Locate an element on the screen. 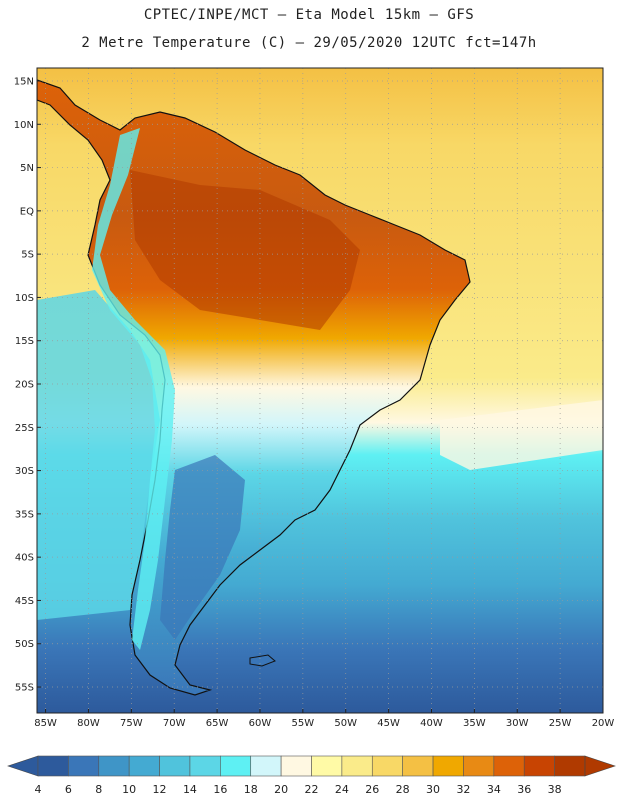 The width and height of the screenshot is (618, 800). lon-tick-label: 35W is located at coordinates (474, 723).